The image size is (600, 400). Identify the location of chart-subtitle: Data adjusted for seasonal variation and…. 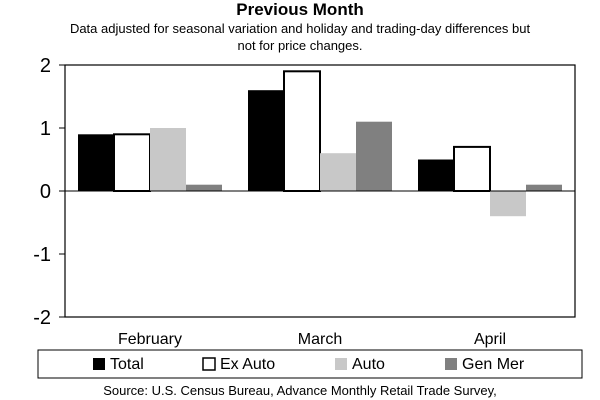
(300, 37).